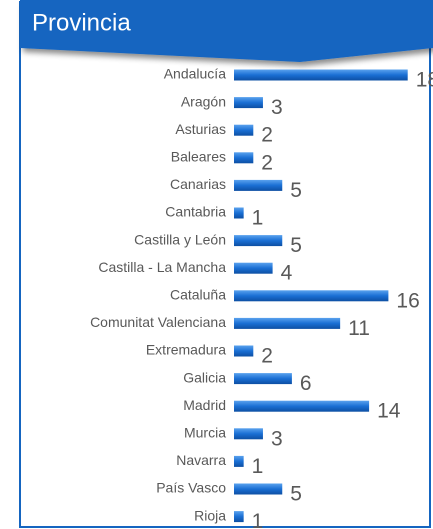 Image resolution: width=433 pixels, height=529 pixels. I want to click on category-label: Murcia, so click(205, 433).